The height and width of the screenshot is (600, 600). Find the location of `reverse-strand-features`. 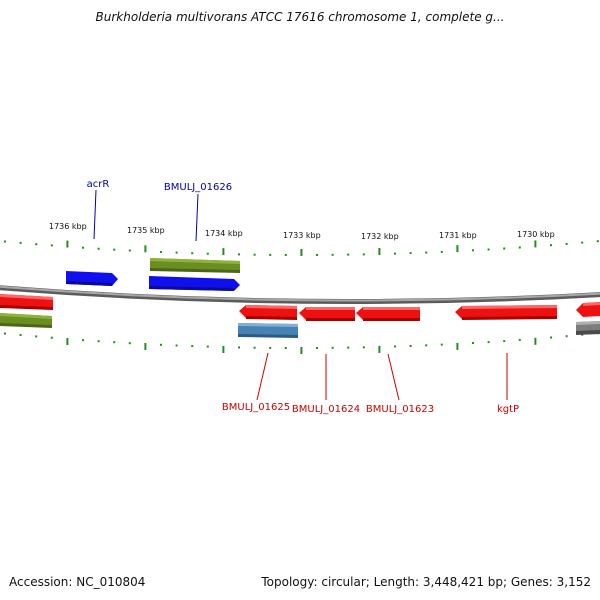

reverse-strand-features is located at coordinates (419, 320).